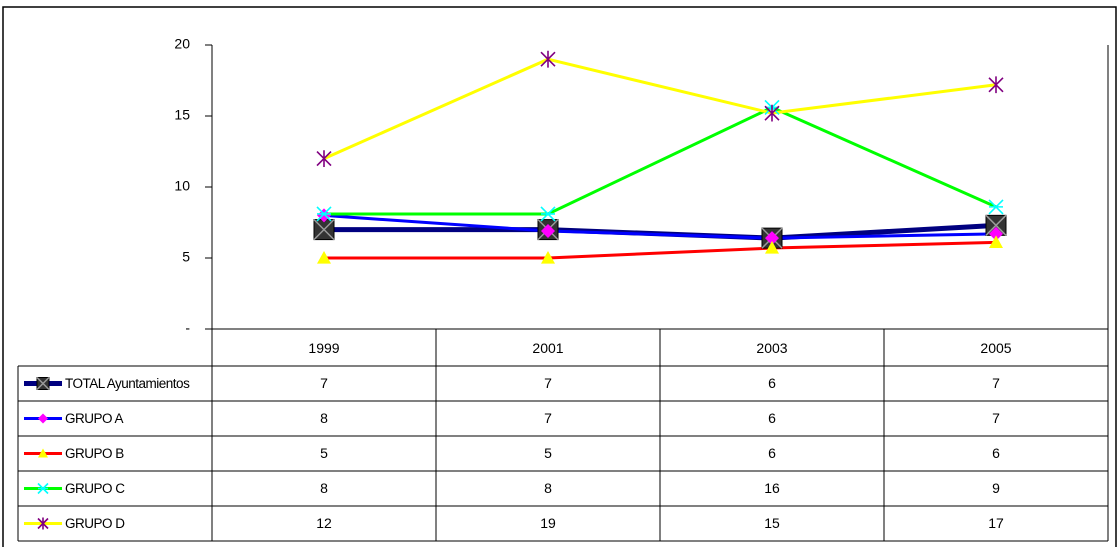 Image resolution: width=1119 pixels, height=547 pixels. Describe the element at coordinates (771, 348) in the screenshot. I see `x-tick-label: 2003` at that location.